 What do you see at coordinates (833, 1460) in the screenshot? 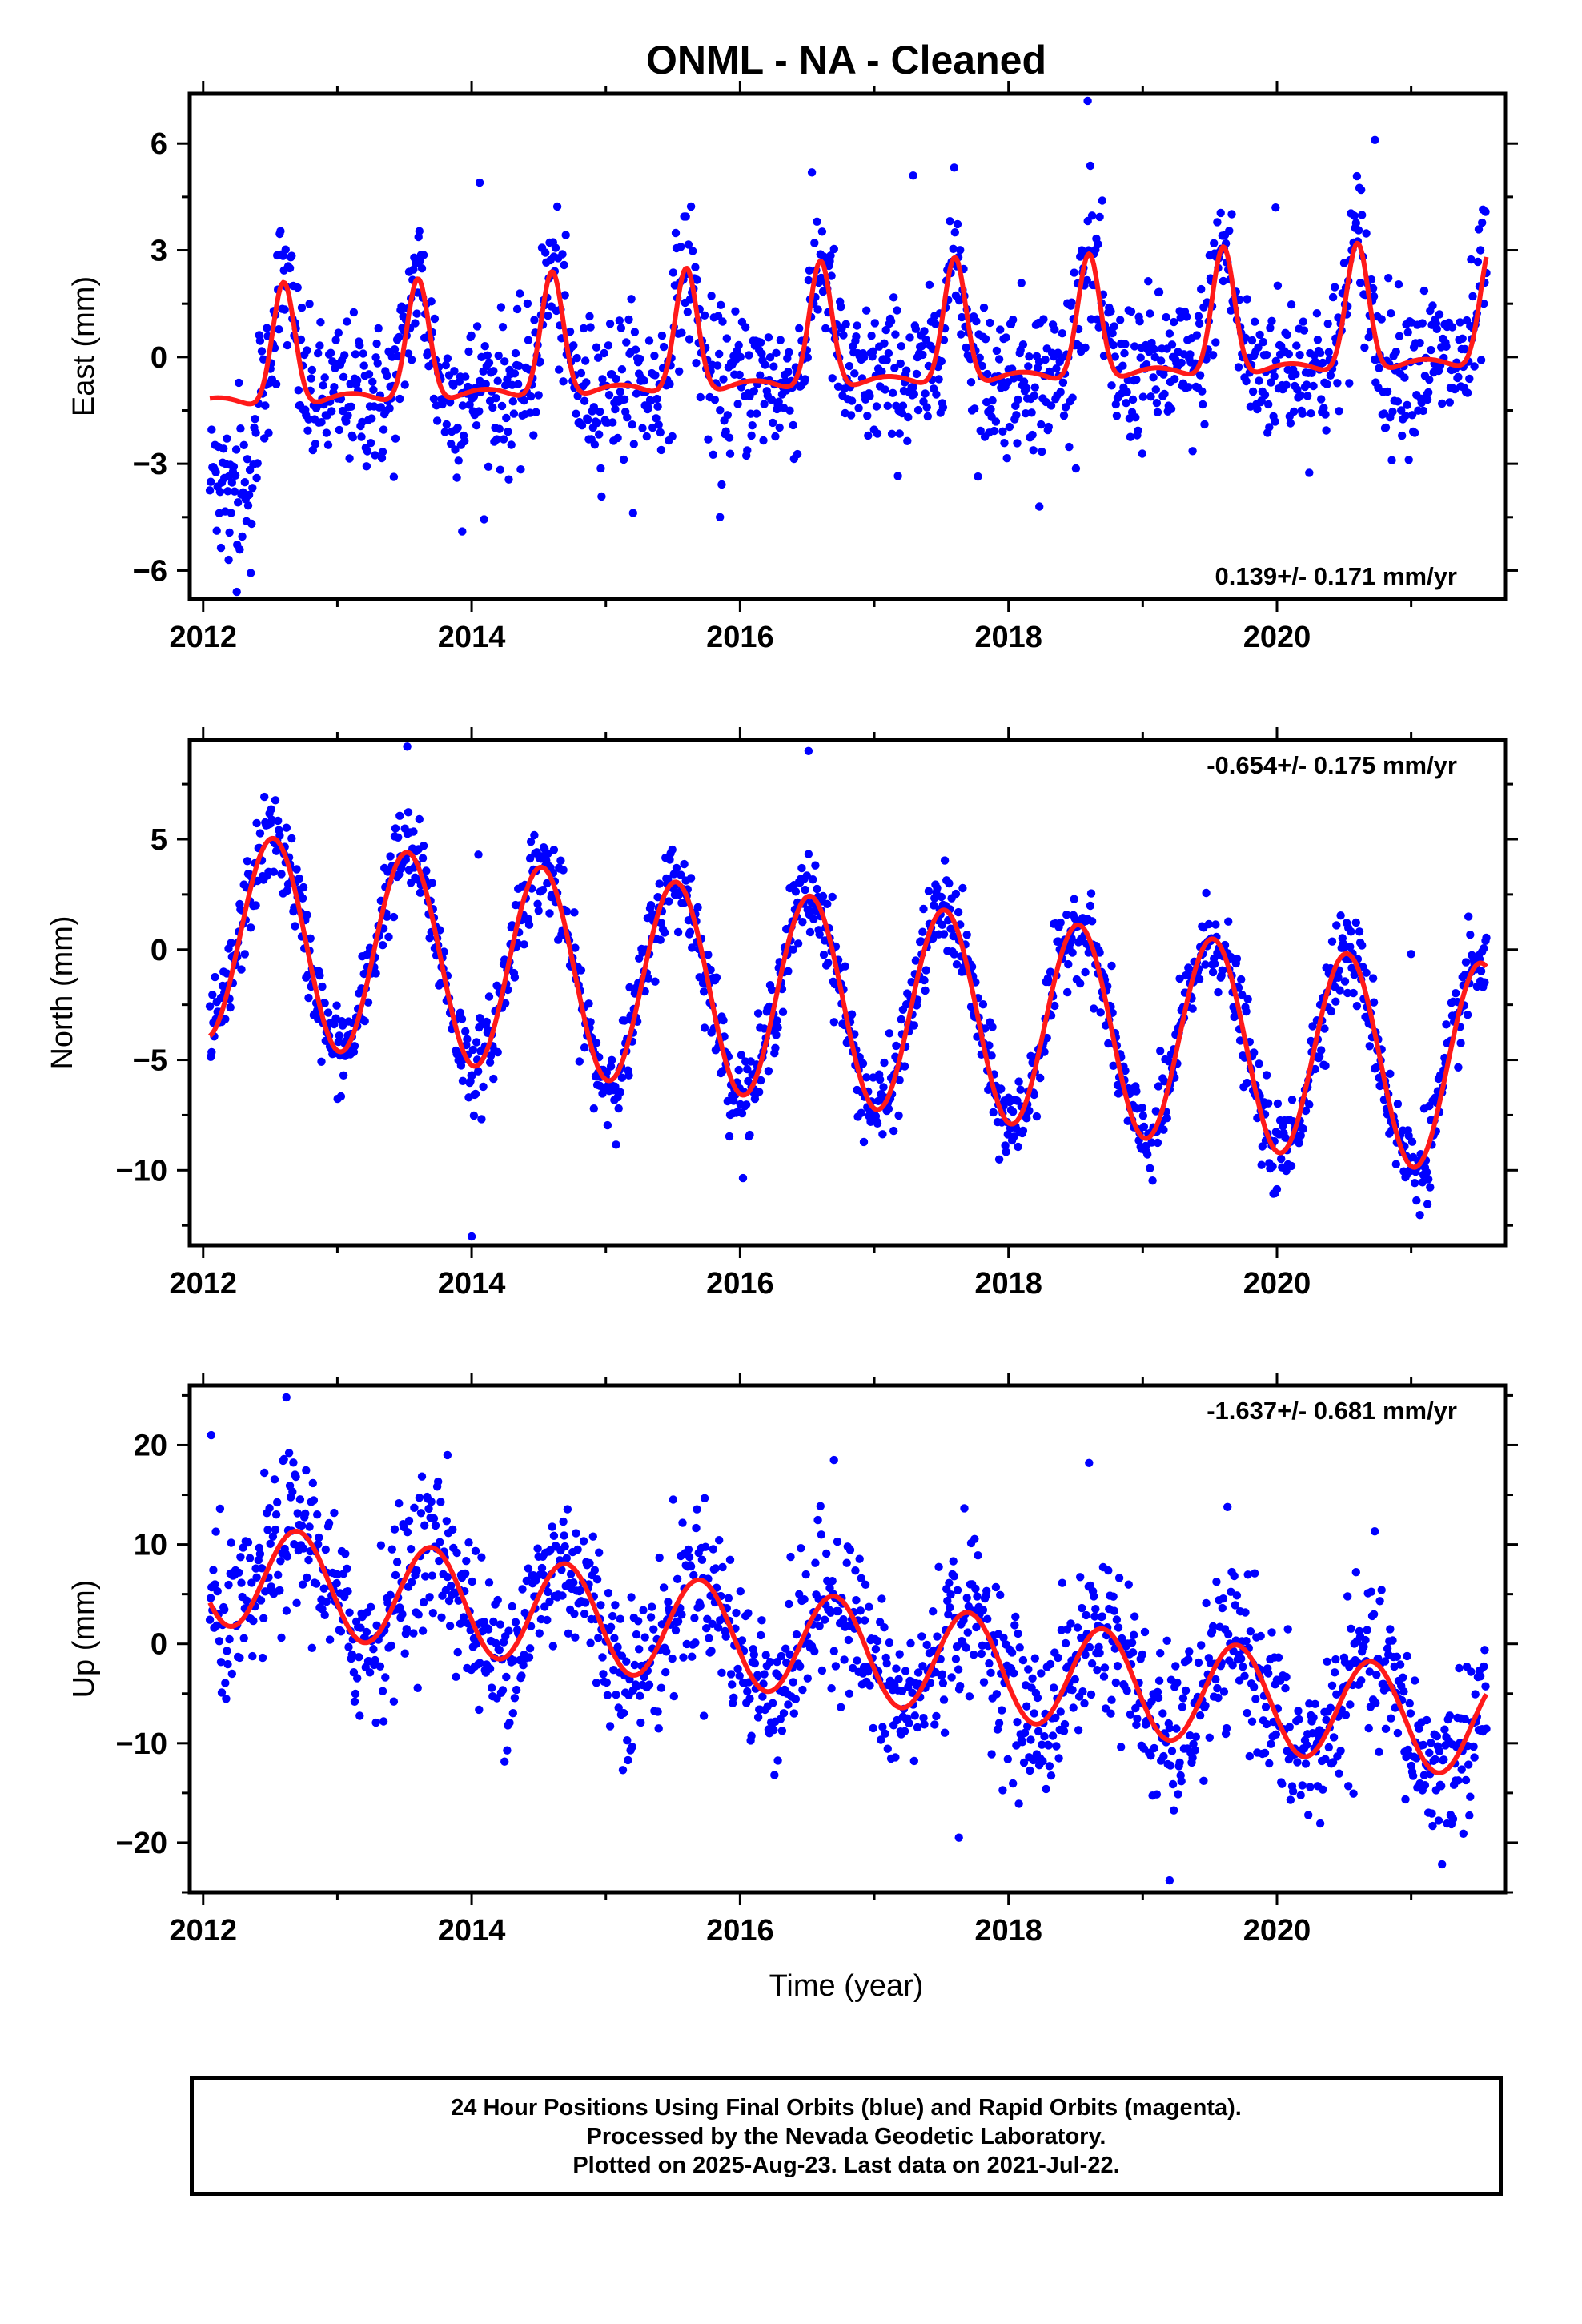
I see `outlier-point` at bounding box center [833, 1460].